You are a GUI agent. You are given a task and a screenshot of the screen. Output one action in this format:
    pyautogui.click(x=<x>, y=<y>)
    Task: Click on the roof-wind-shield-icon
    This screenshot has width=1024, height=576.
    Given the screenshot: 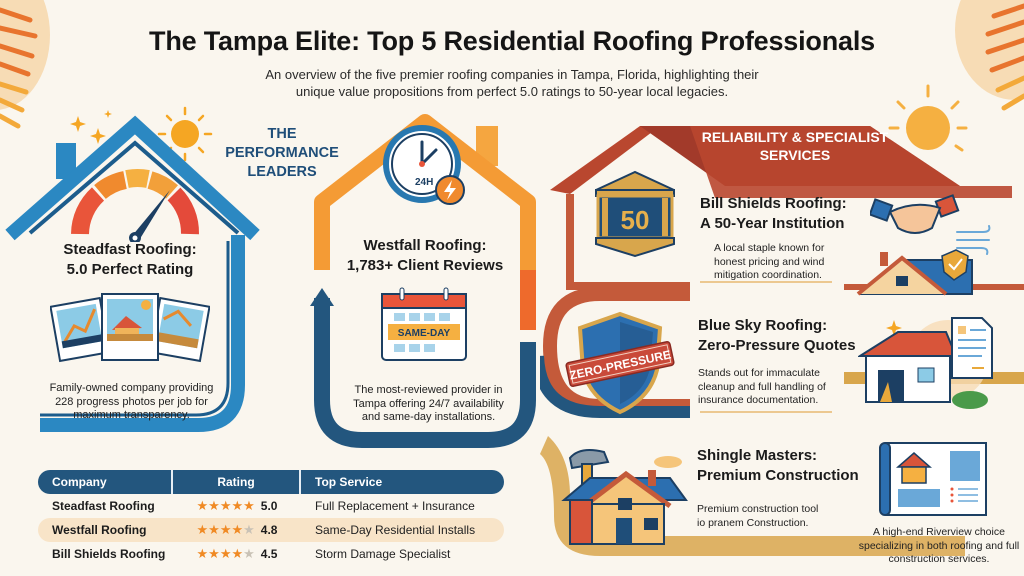 What is the action you would take?
    pyautogui.click(x=914, y=272)
    